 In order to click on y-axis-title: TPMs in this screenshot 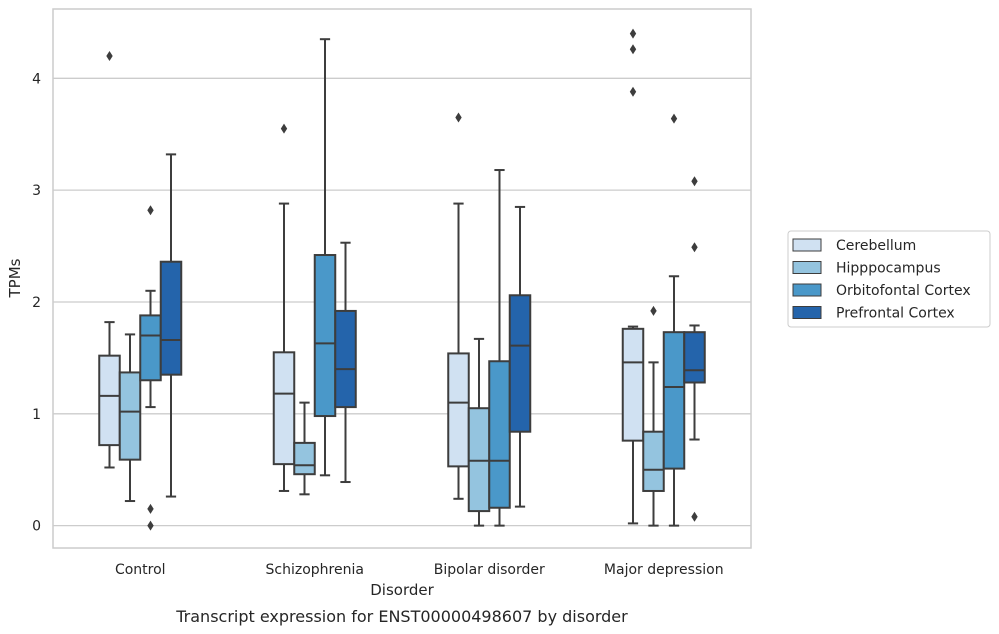, I will do `click(15, 278)`.